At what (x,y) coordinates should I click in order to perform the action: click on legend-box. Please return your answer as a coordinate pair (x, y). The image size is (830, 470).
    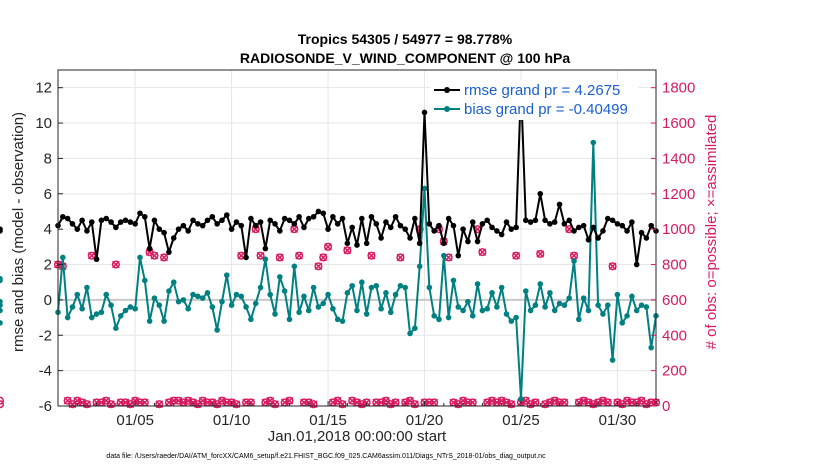
    Looking at the image, I should click on (534, 100).